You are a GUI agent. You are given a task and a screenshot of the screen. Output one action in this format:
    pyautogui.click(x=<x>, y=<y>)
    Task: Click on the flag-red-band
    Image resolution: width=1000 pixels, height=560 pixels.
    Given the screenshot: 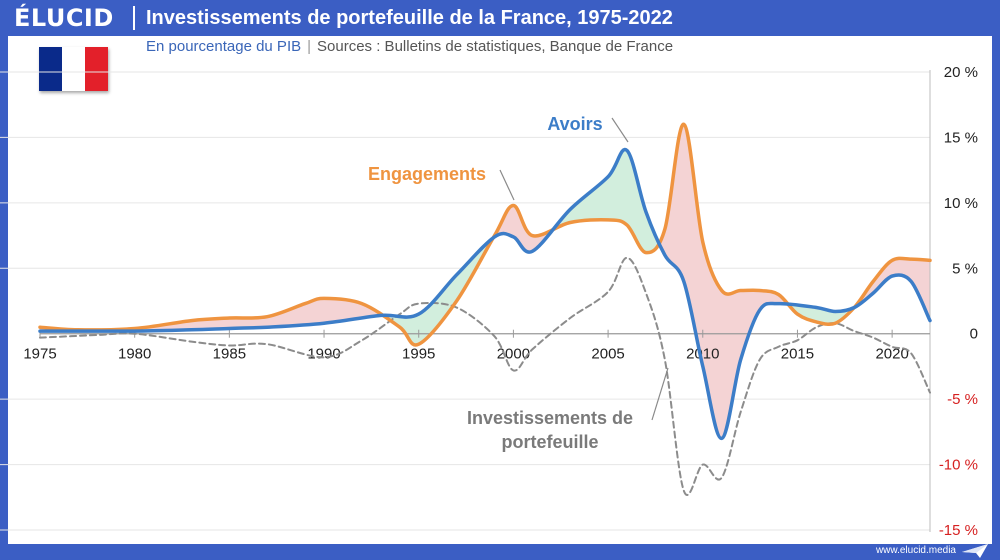 What is the action you would take?
    pyautogui.click(x=96, y=69)
    